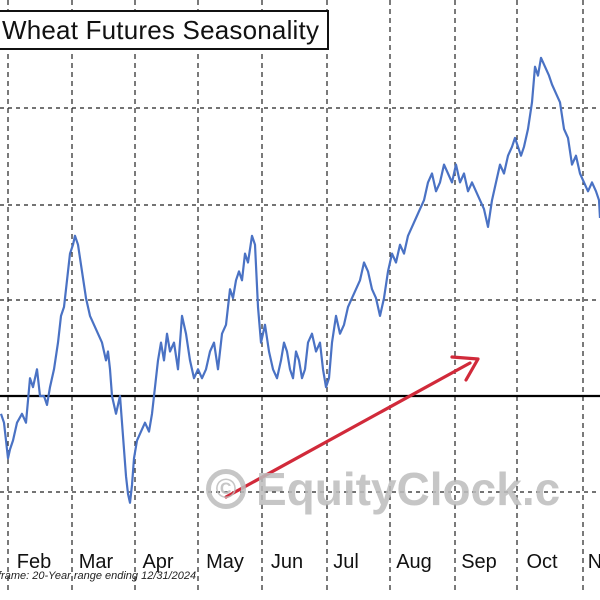 The height and width of the screenshot is (600, 600). Describe the element at coordinates (96, 562) in the screenshot. I see `month-label-mar: Mar` at that location.